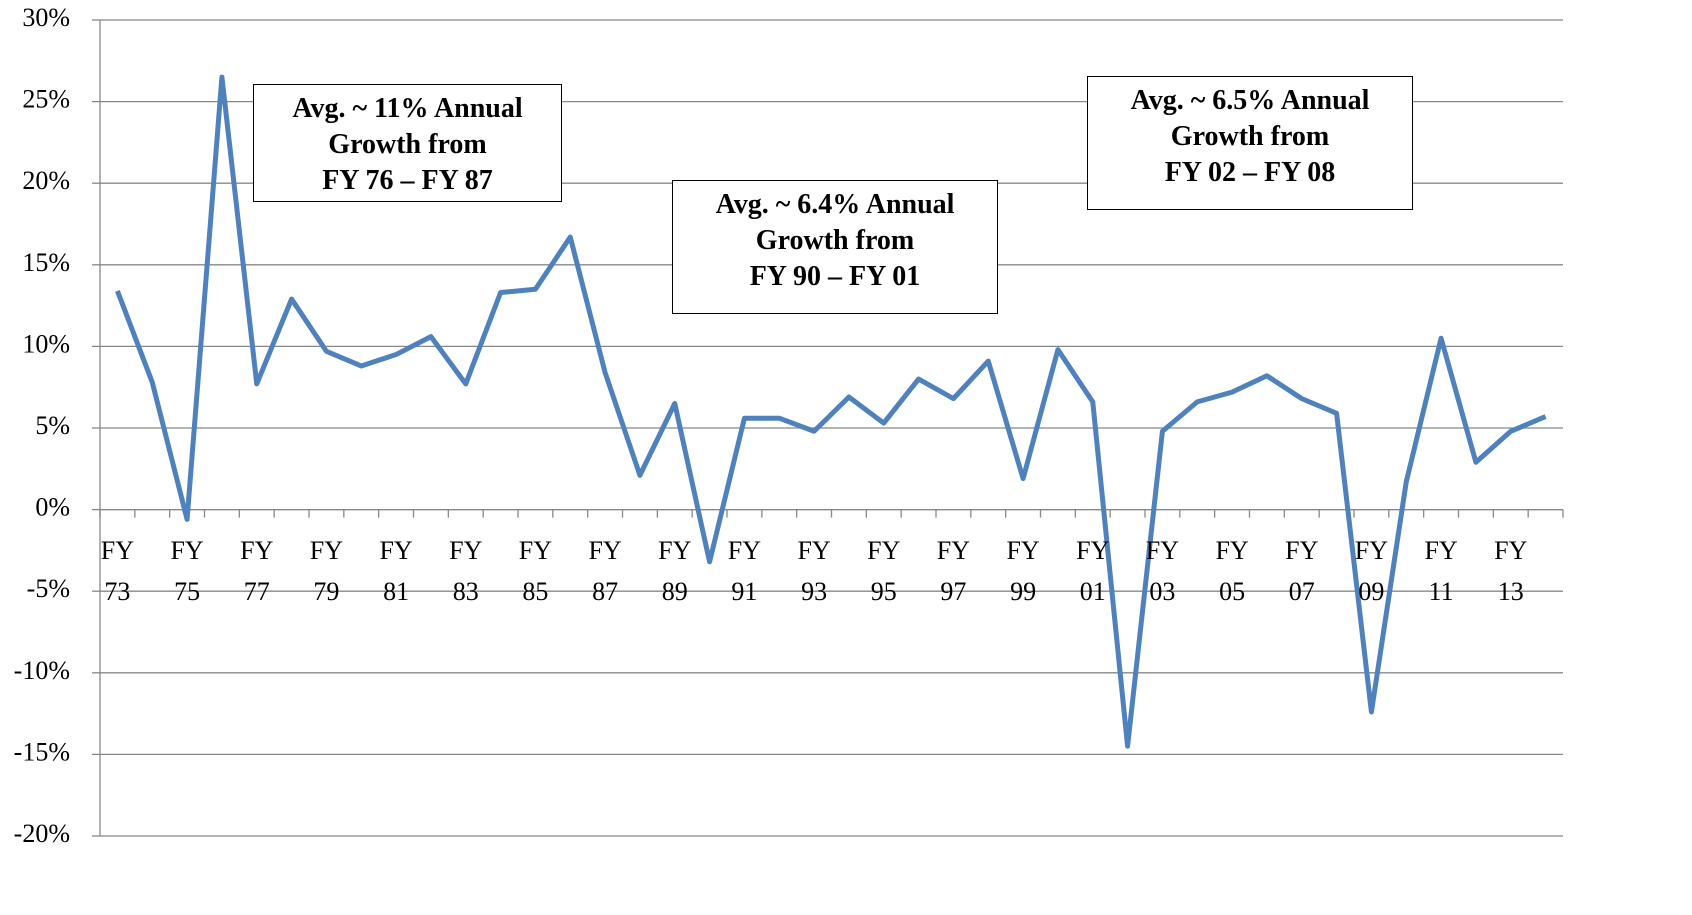 The width and height of the screenshot is (1692, 915). What do you see at coordinates (1511, 570) in the screenshot?
I see `x-tick-label: FY 13` at bounding box center [1511, 570].